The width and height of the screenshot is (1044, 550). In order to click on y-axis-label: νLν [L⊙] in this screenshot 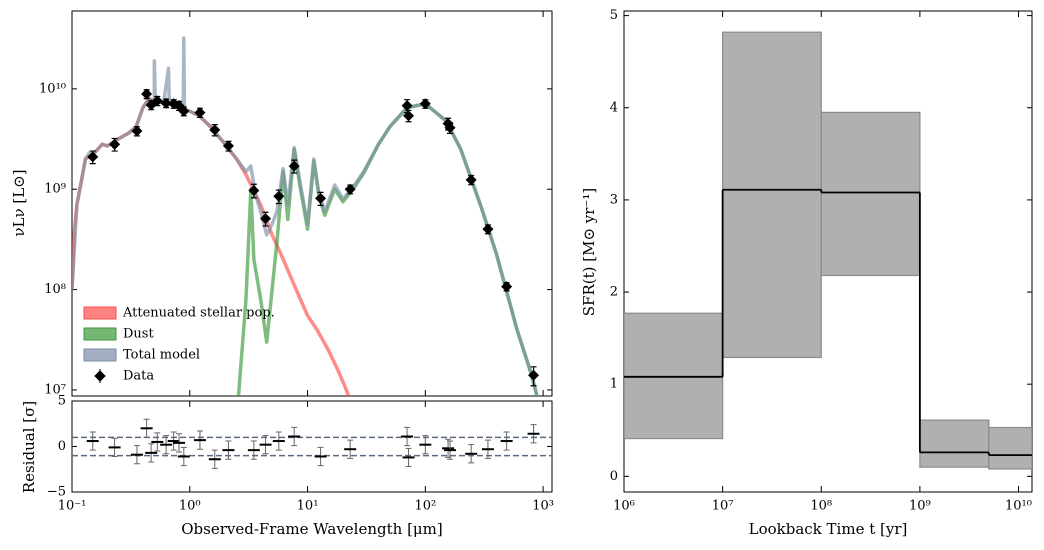, I will do `click(19, 202)`.